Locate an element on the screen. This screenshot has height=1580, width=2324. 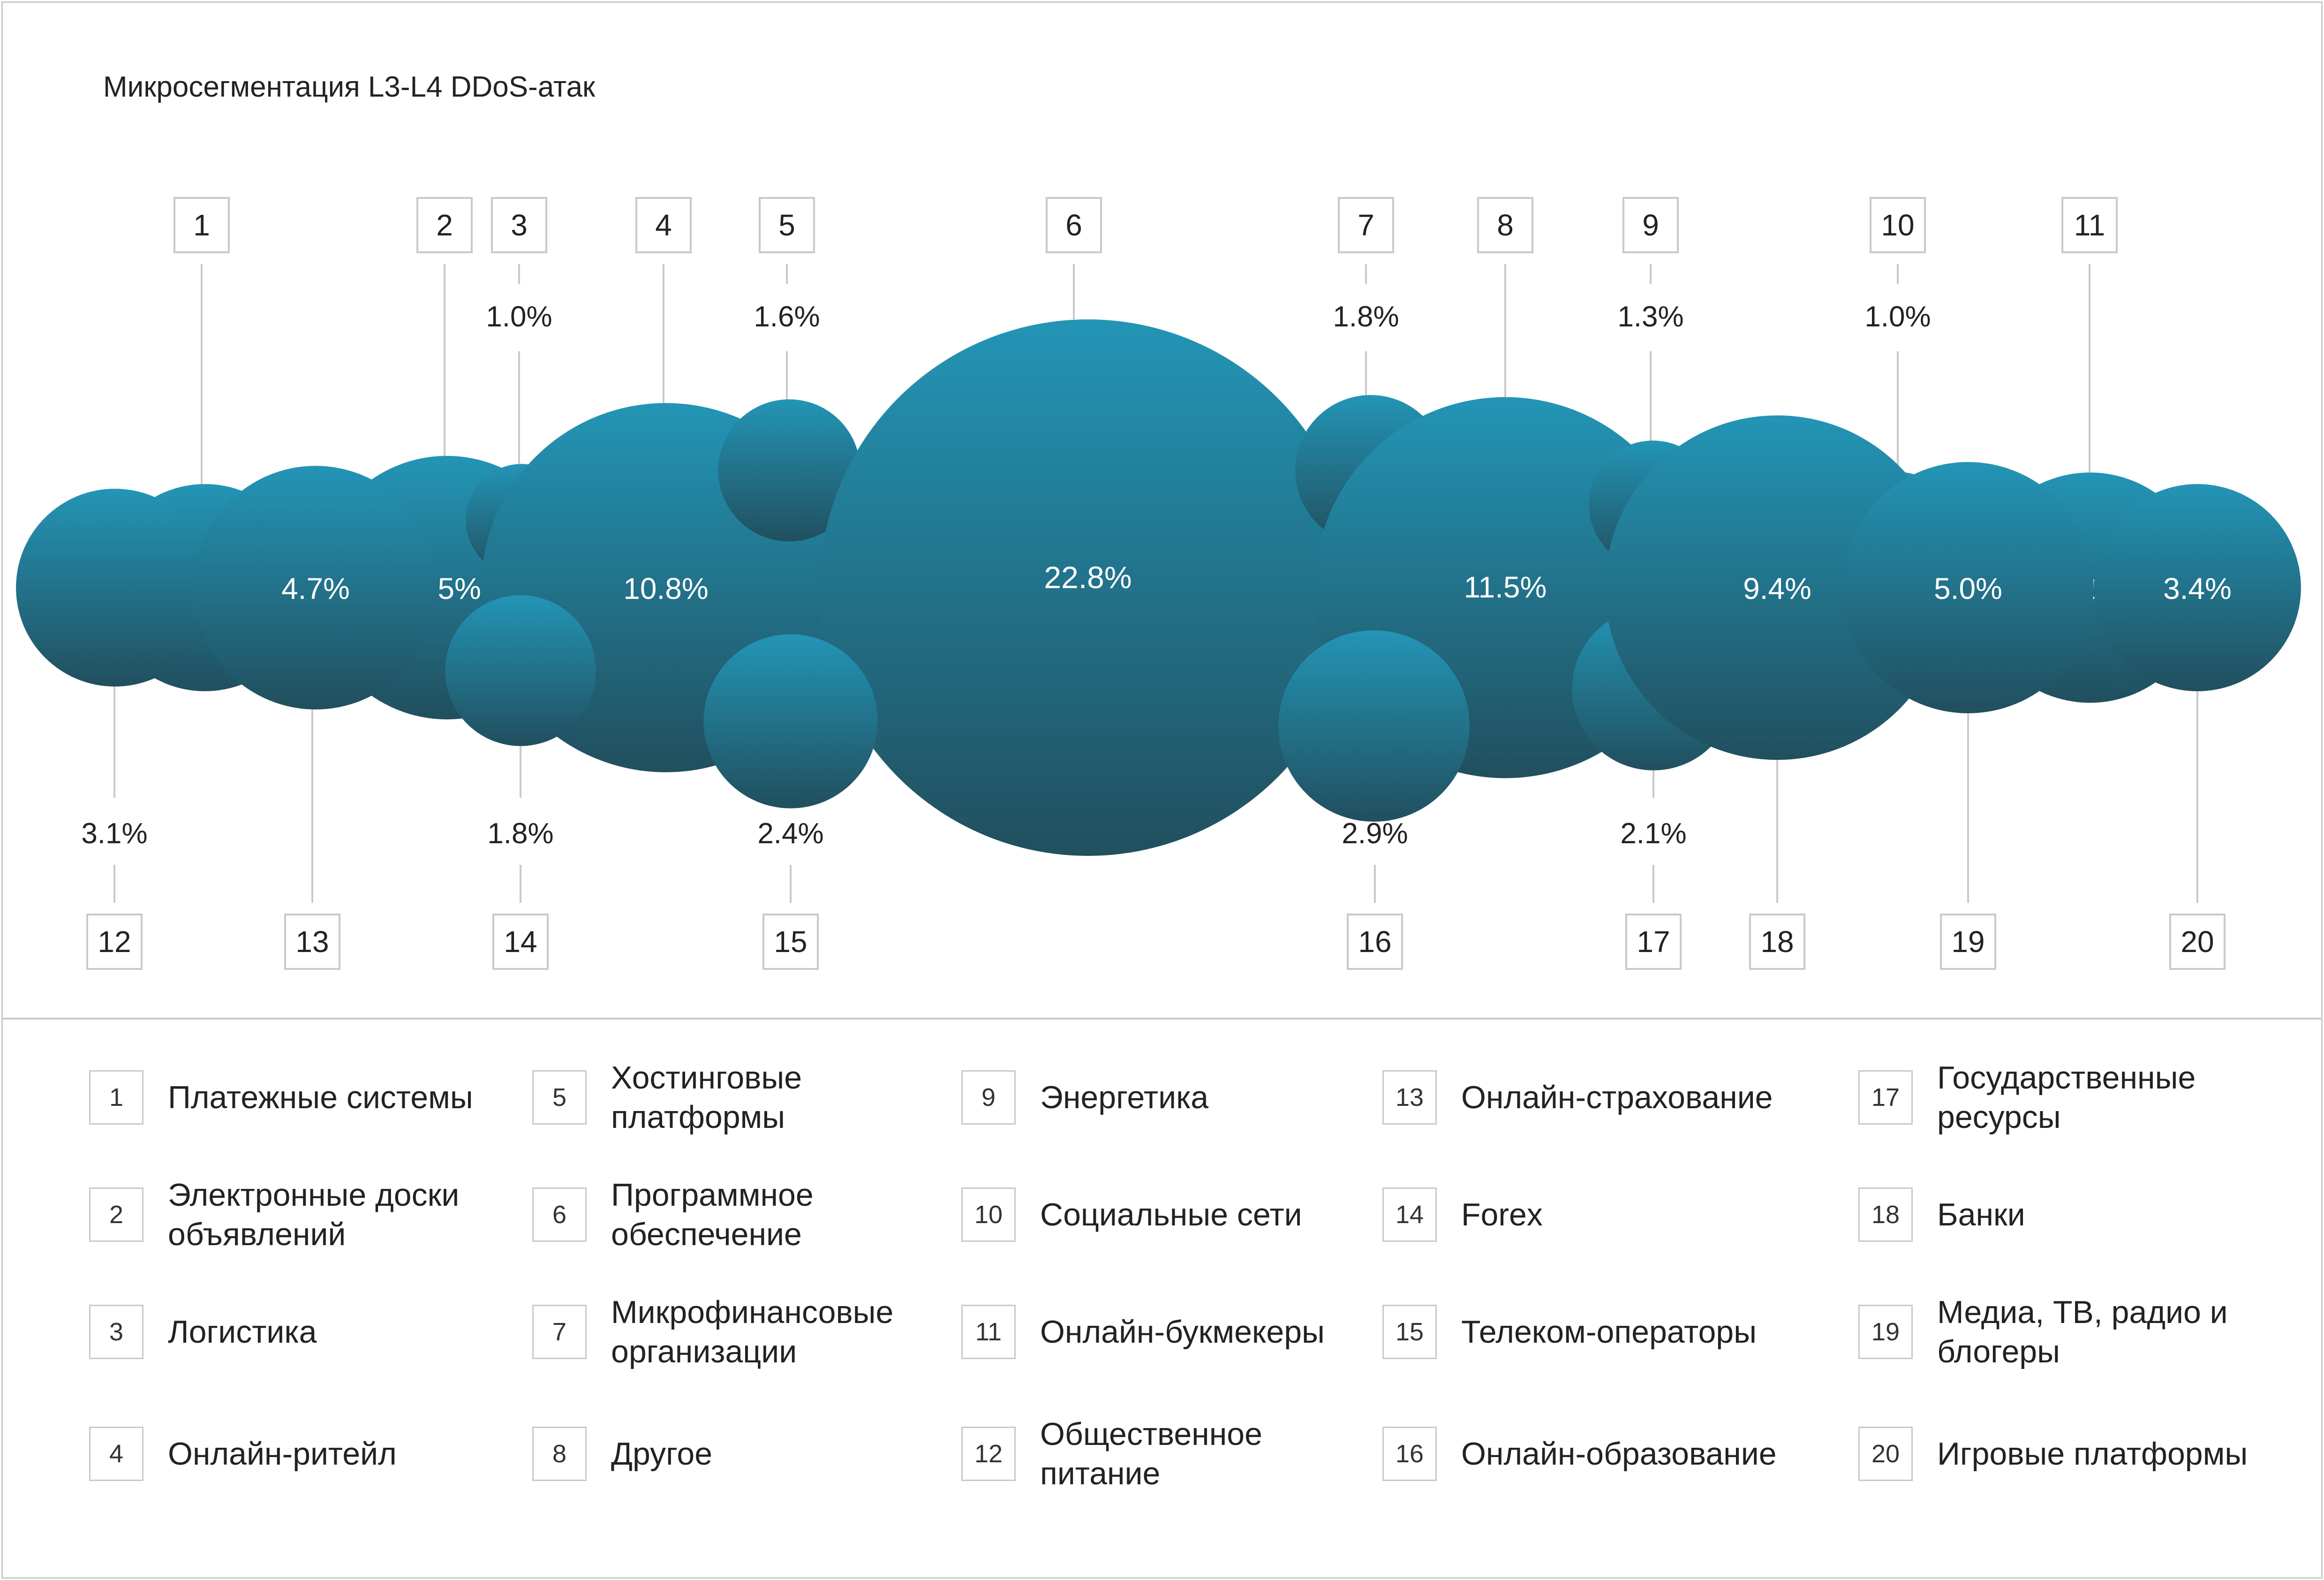
legend-number: 2 is located at coordinates (116, 1214).